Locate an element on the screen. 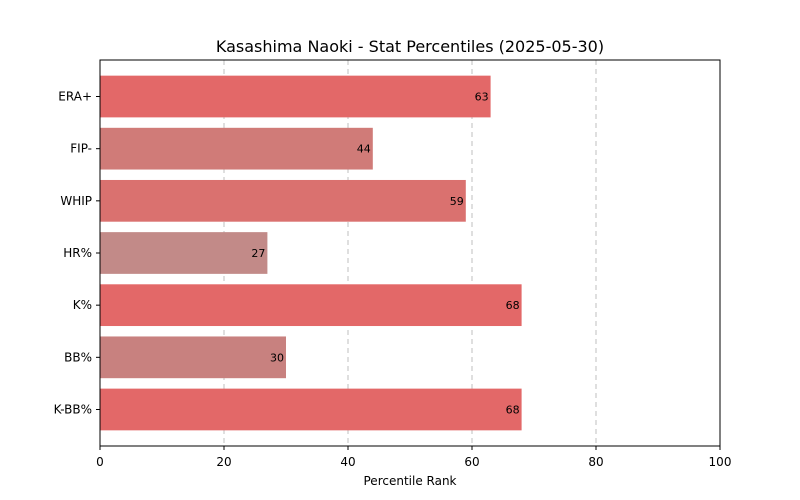  bar-value-label: 27 is located at coordinates (258, 253).